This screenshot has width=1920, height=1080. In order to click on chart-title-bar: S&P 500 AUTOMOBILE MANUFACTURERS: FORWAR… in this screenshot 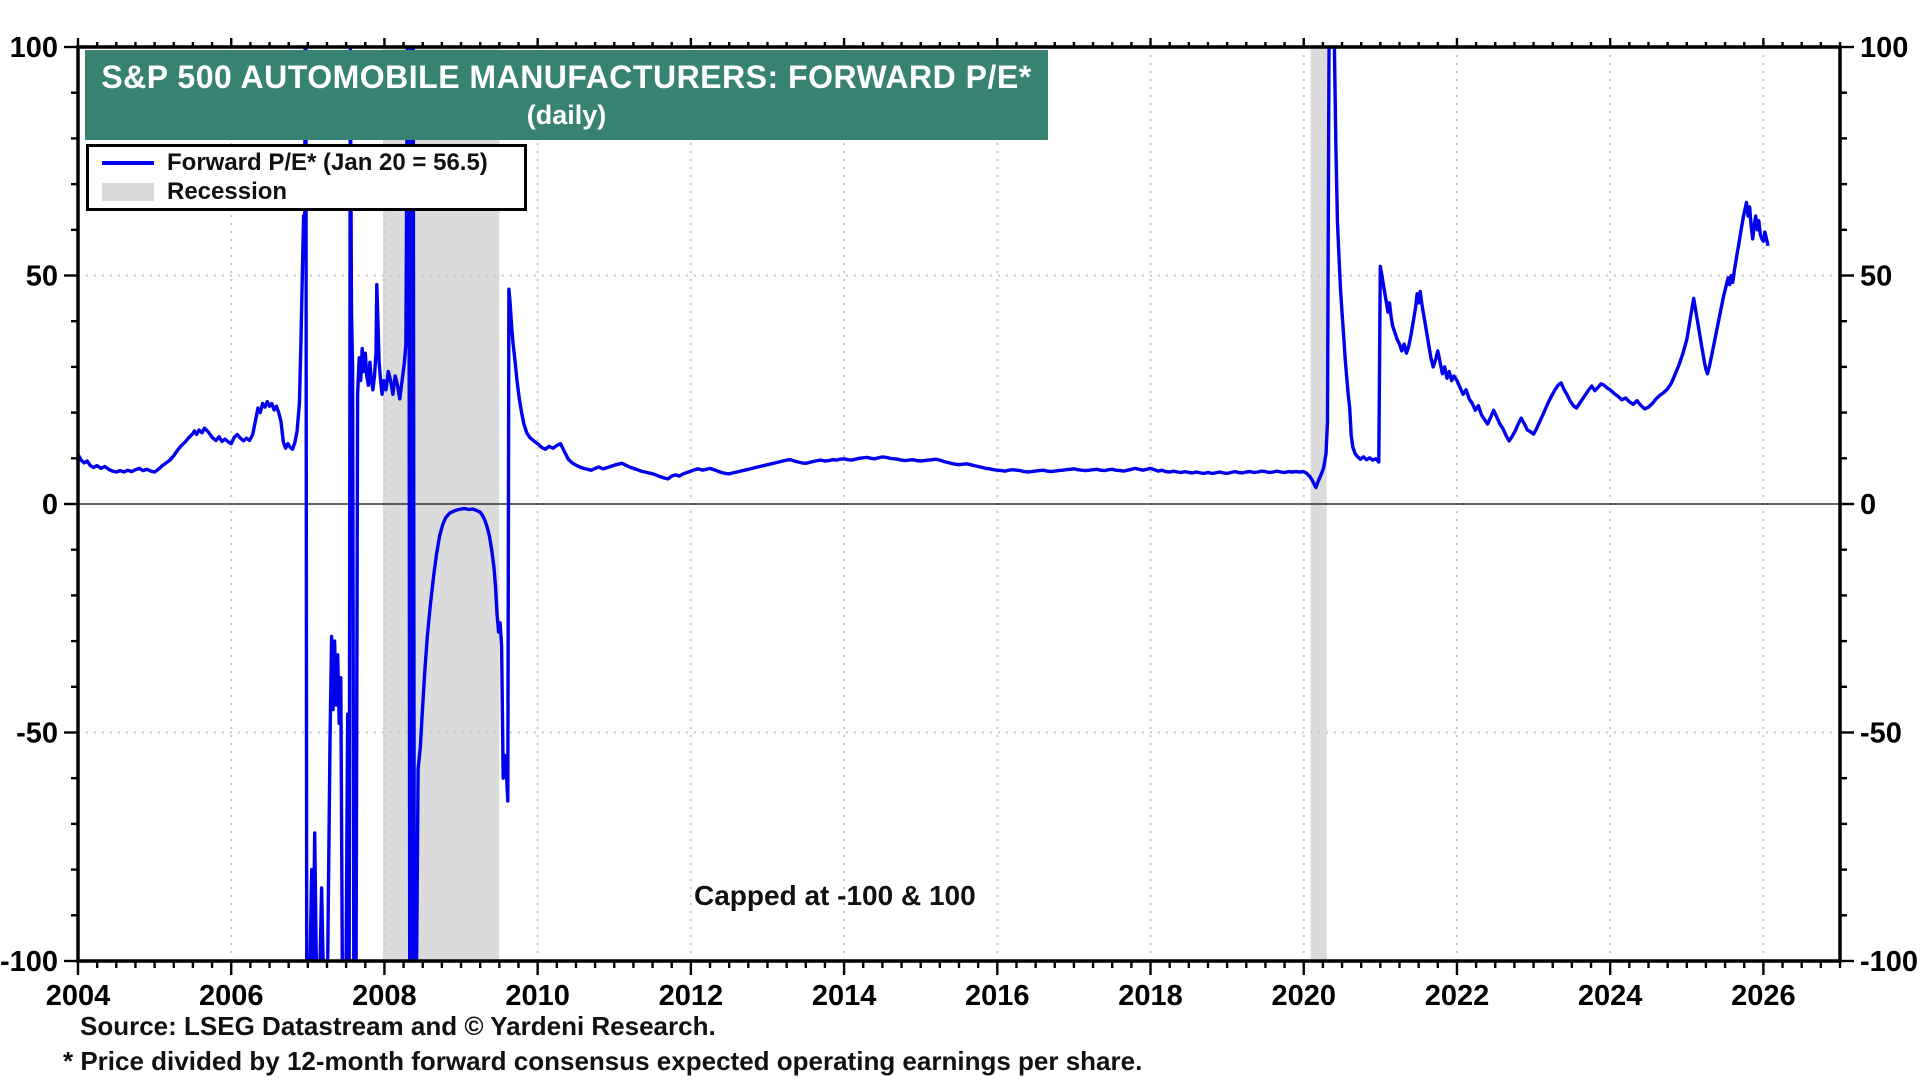, I will do `click(566, 95)`.